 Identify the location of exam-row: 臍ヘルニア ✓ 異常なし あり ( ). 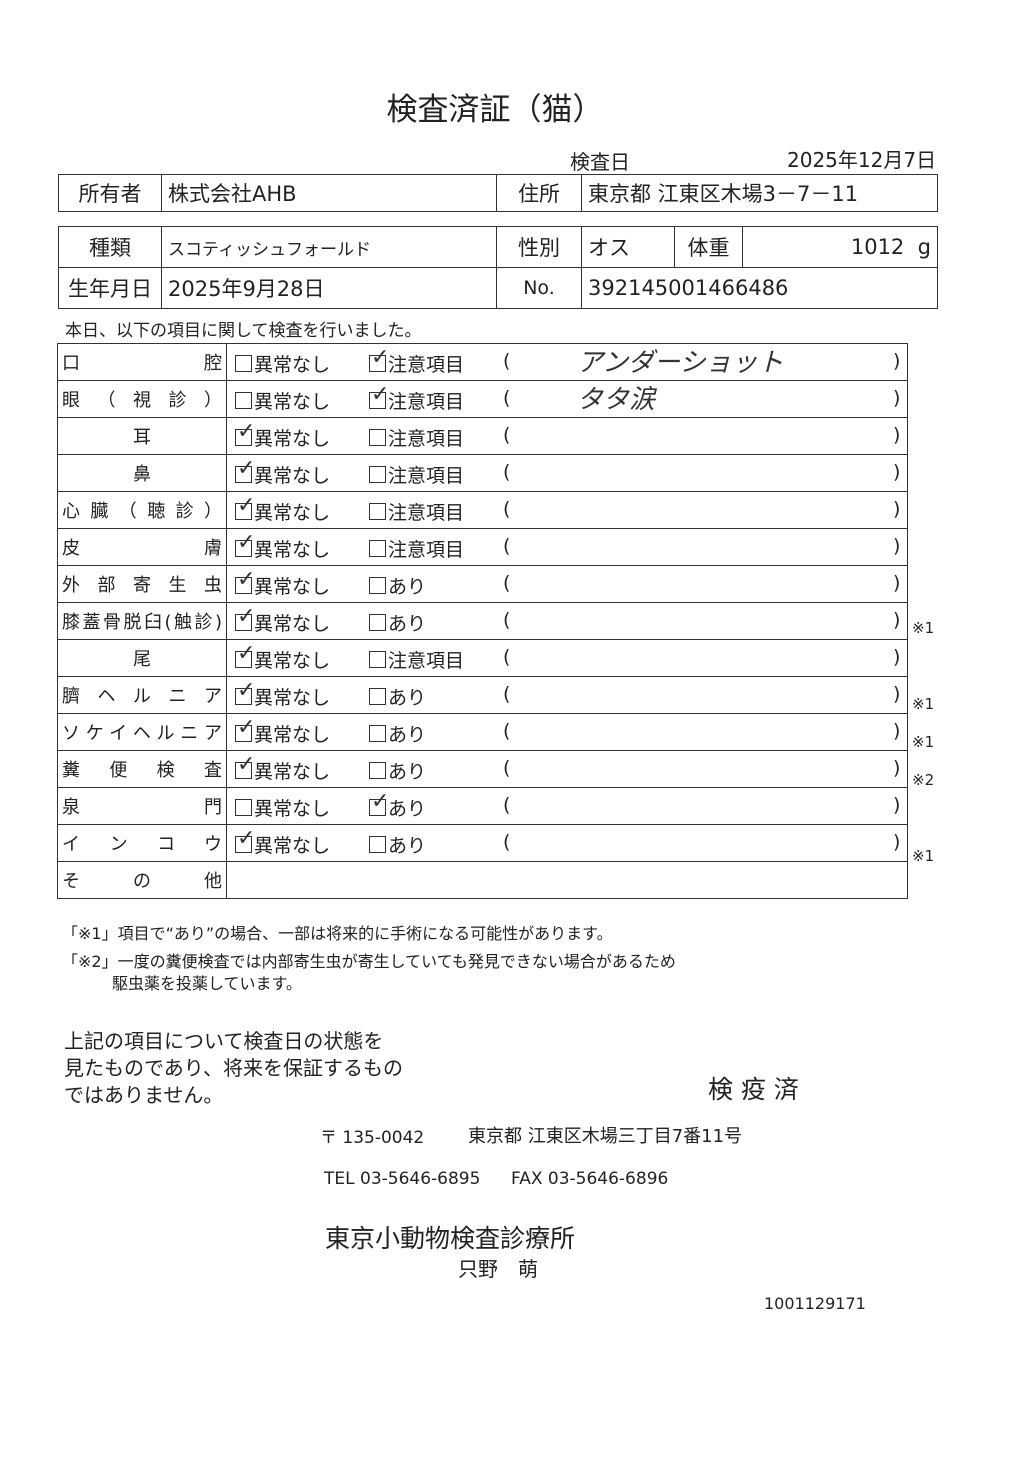
(482, 695).